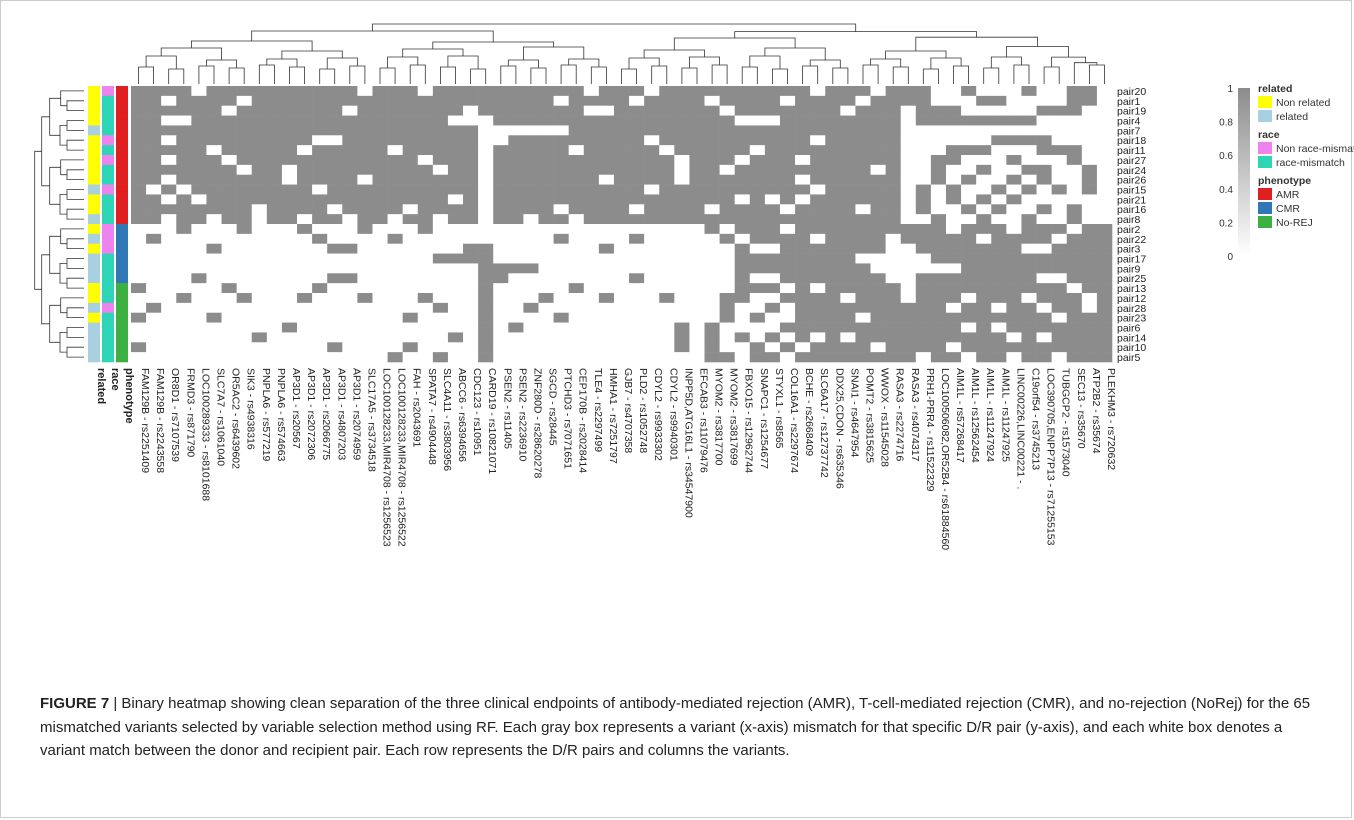 The image size is (1354, 820). I want to click on column-label: POMT2 - rs3815625, so click(869, 415).